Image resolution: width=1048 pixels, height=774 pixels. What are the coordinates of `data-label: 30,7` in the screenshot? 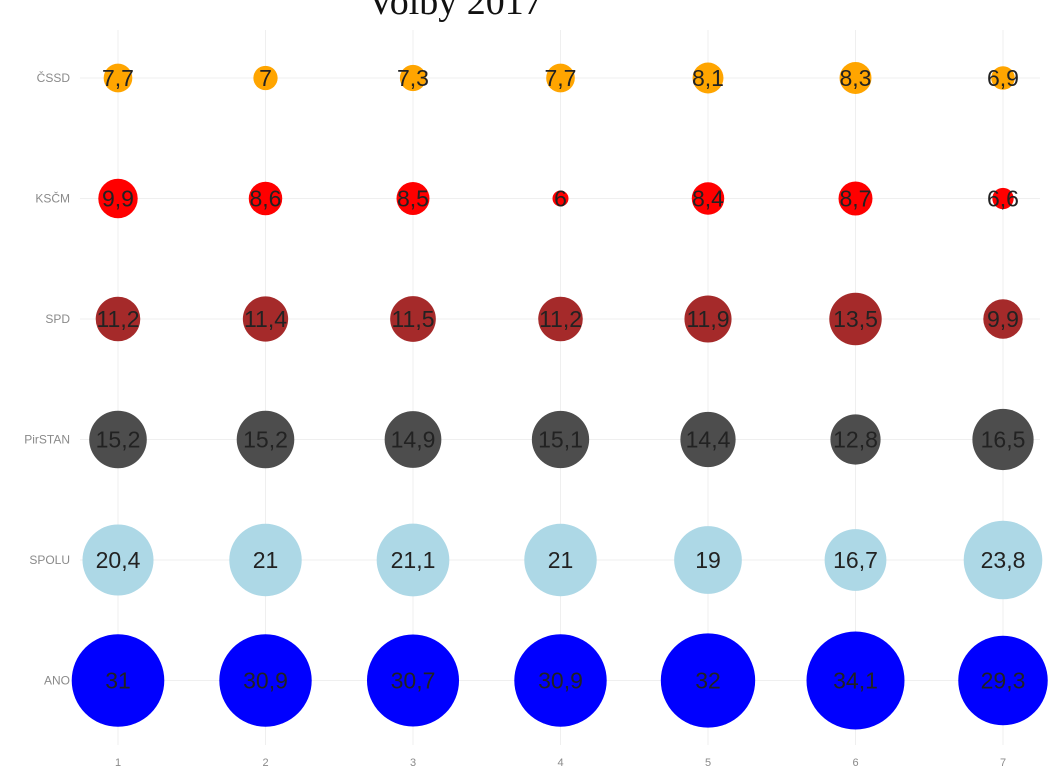 It's located at (413, 681).